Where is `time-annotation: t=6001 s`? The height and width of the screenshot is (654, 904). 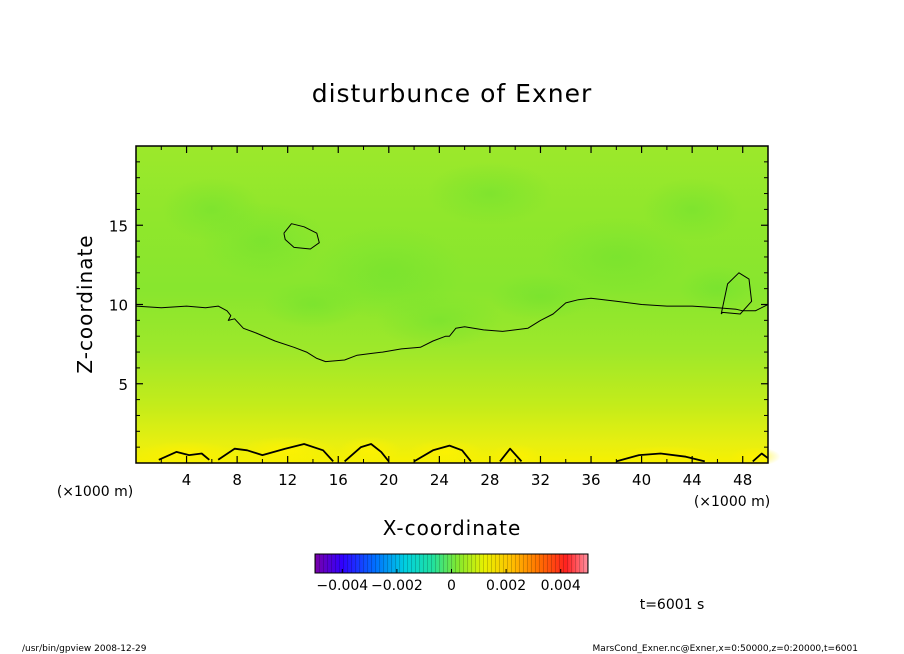
time-annotation: t=6001 s is located at coordinates (672, 605).